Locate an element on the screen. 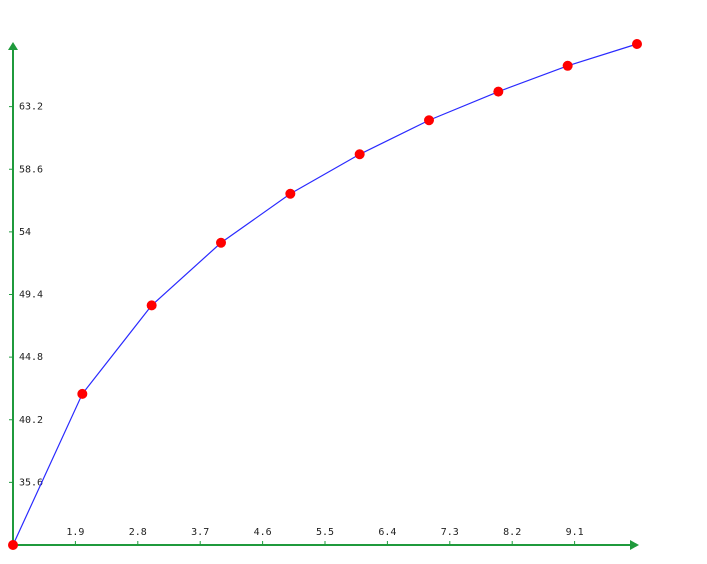 The width and height of the screenshot is (707, 564). y-tick-label: 54 is located at coordinates (25, 232).